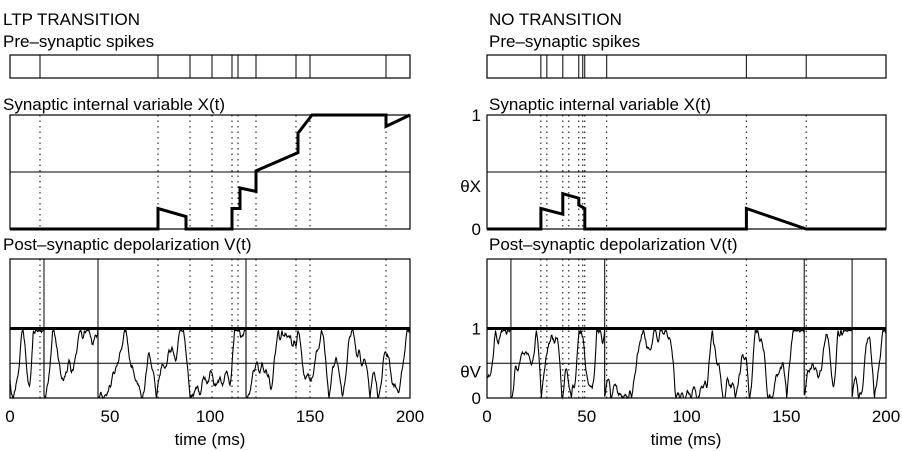 The image size is (902, 451). I want to click on left-post-v-plot, so click(210, 329).